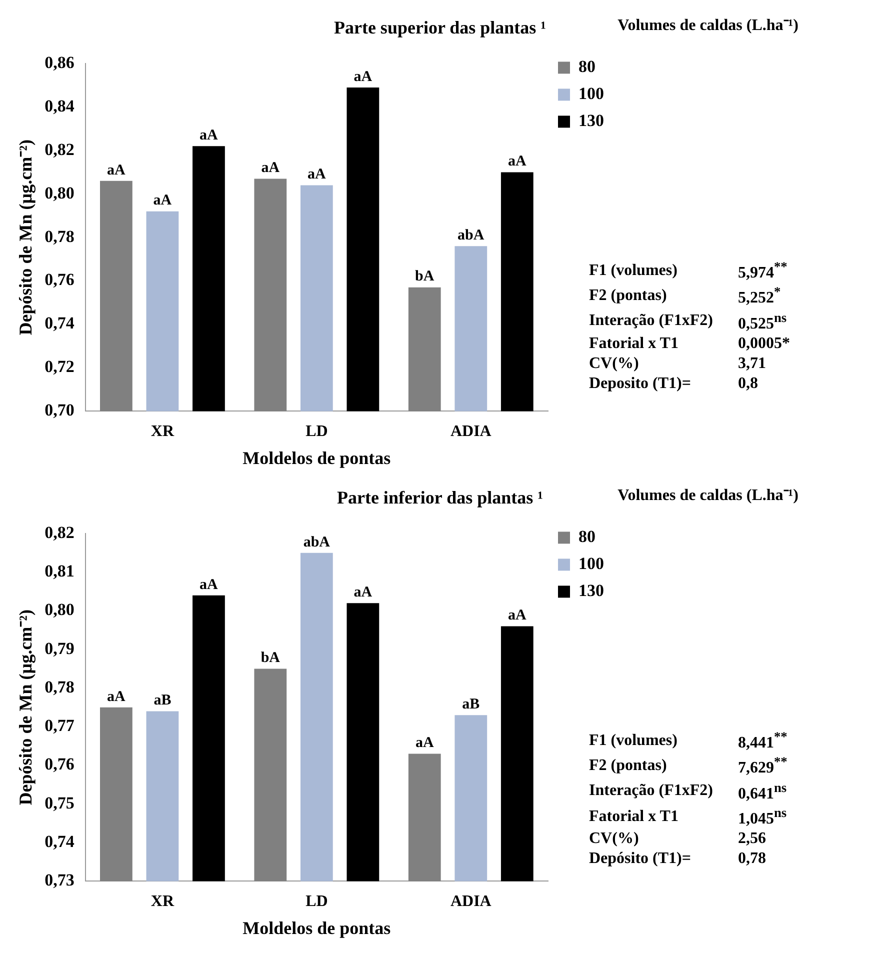 The image size is (895, 972). I want to click on y-tick-label: 0,77, so click(59, 726).